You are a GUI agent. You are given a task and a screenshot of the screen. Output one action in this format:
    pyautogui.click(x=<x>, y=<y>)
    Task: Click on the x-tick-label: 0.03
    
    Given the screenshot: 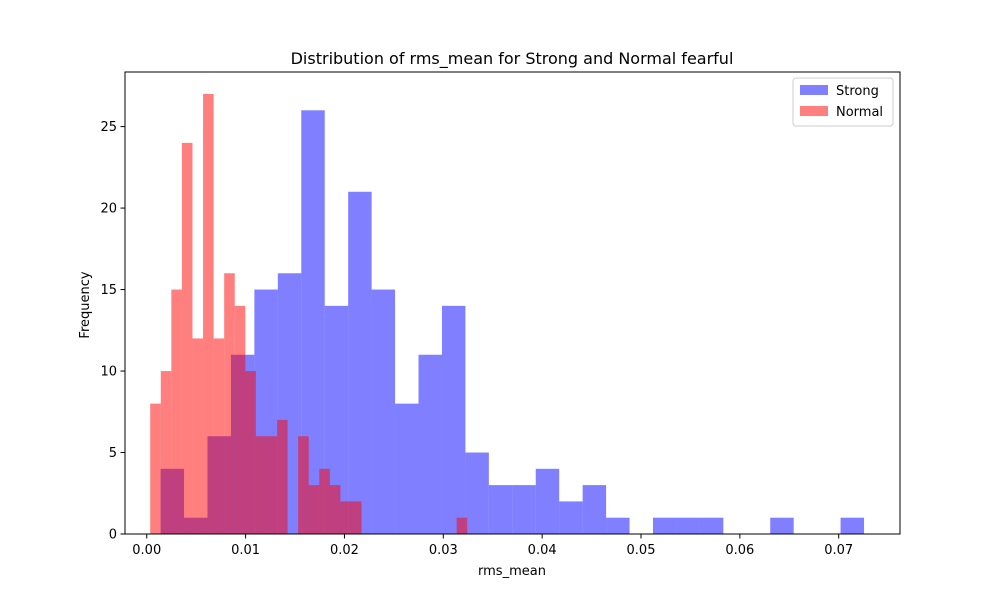 What is the action you would take?
    pyautogui.click(x=443, y=550)
    